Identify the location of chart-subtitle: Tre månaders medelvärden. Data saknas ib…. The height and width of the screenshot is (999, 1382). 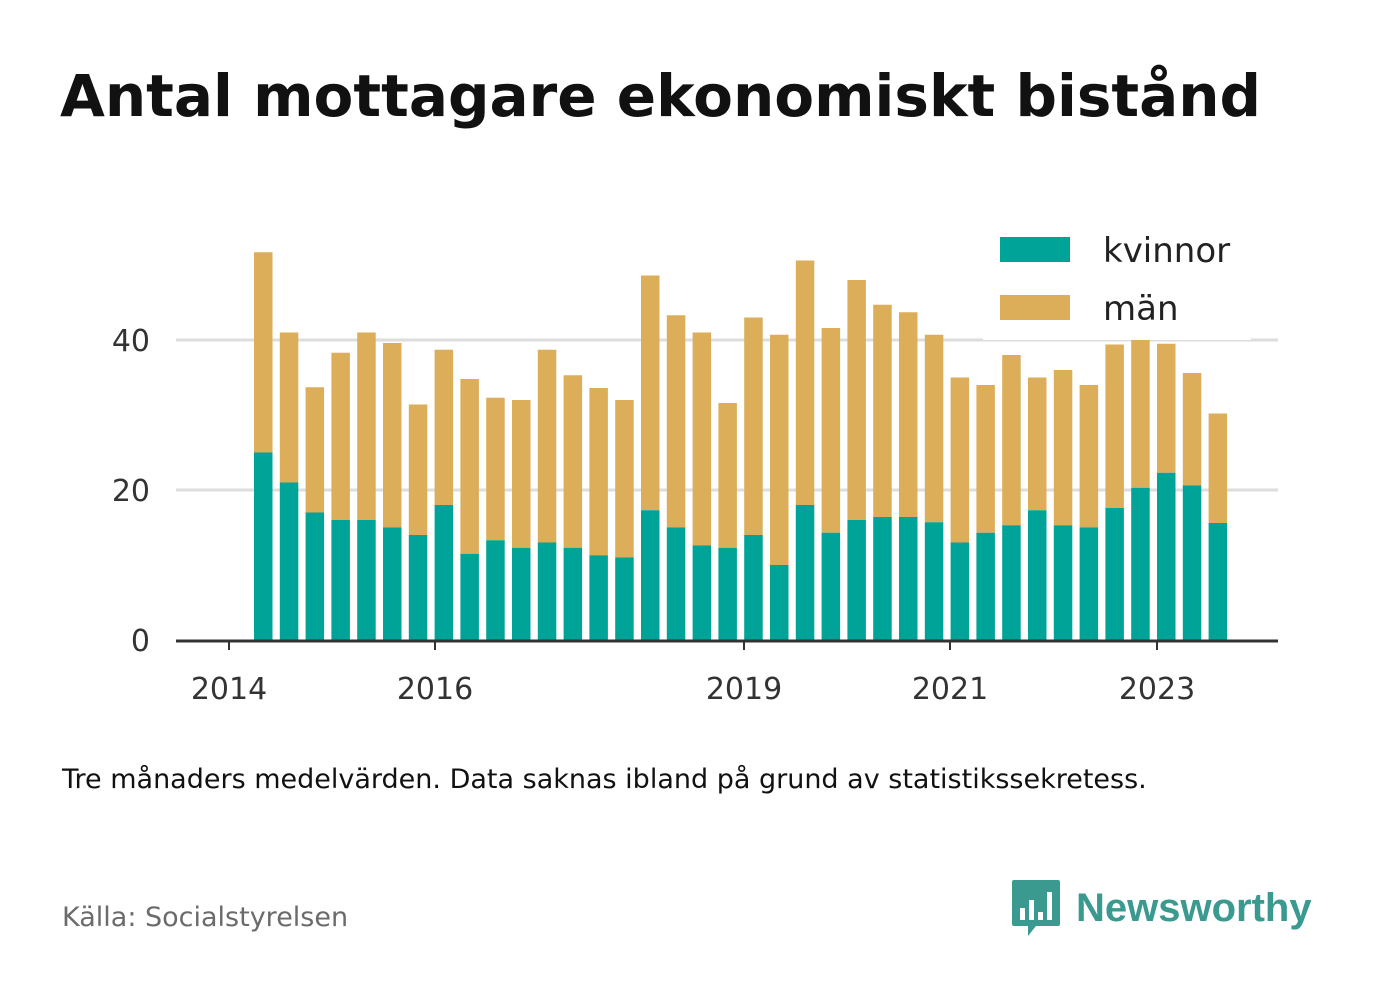
(604, 779).